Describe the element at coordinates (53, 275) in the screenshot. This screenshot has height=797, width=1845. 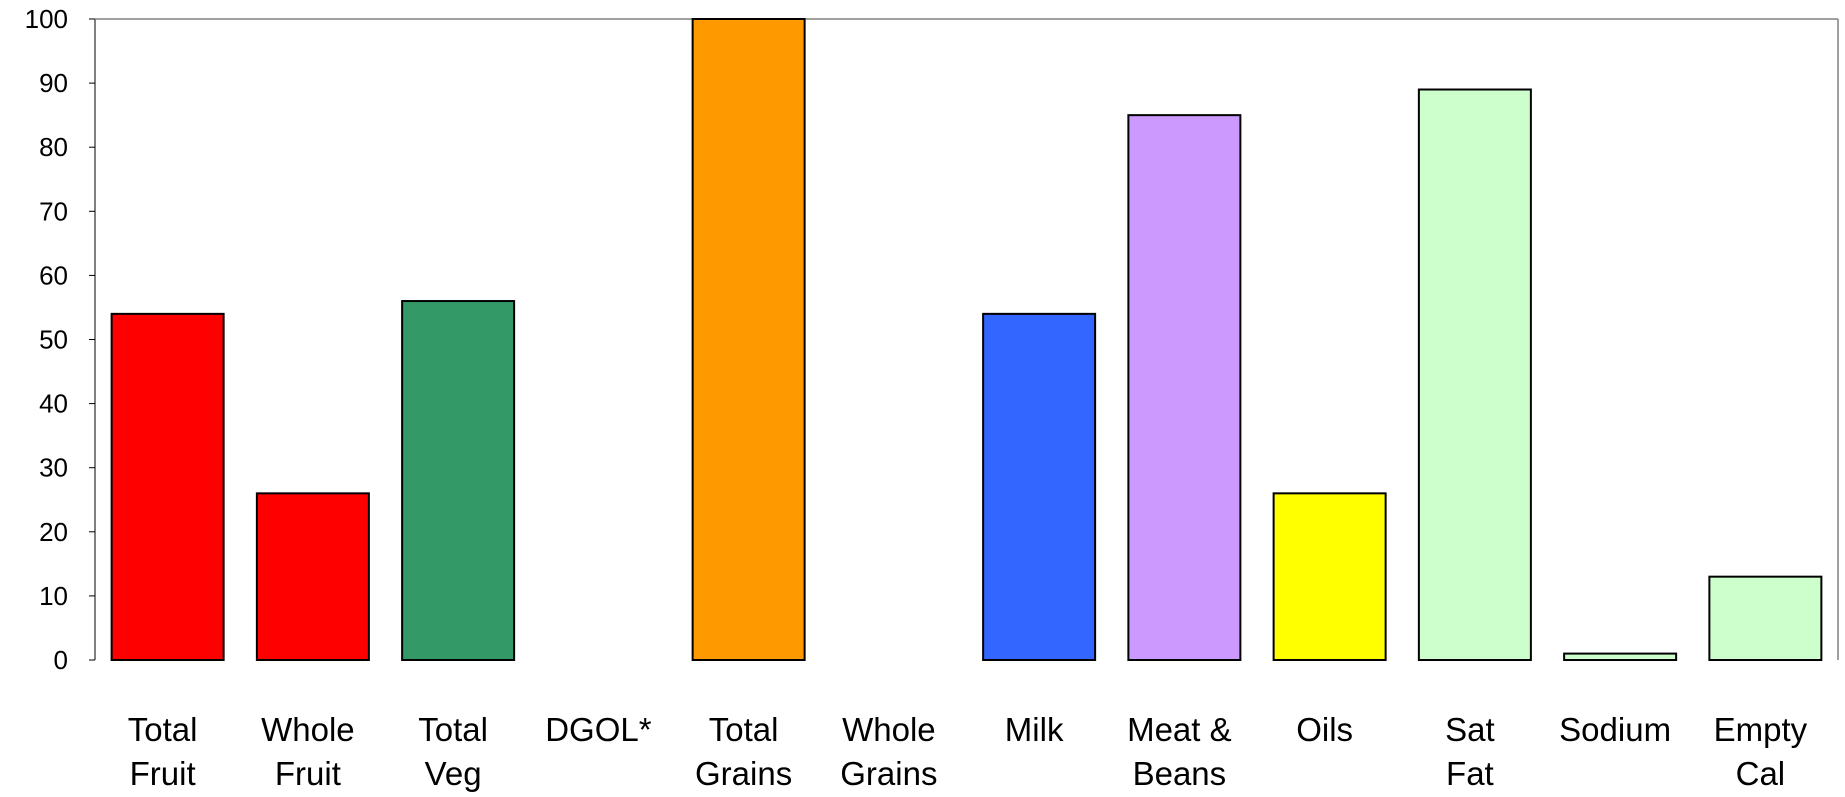
I see `y-tick-label: 60` at that location.